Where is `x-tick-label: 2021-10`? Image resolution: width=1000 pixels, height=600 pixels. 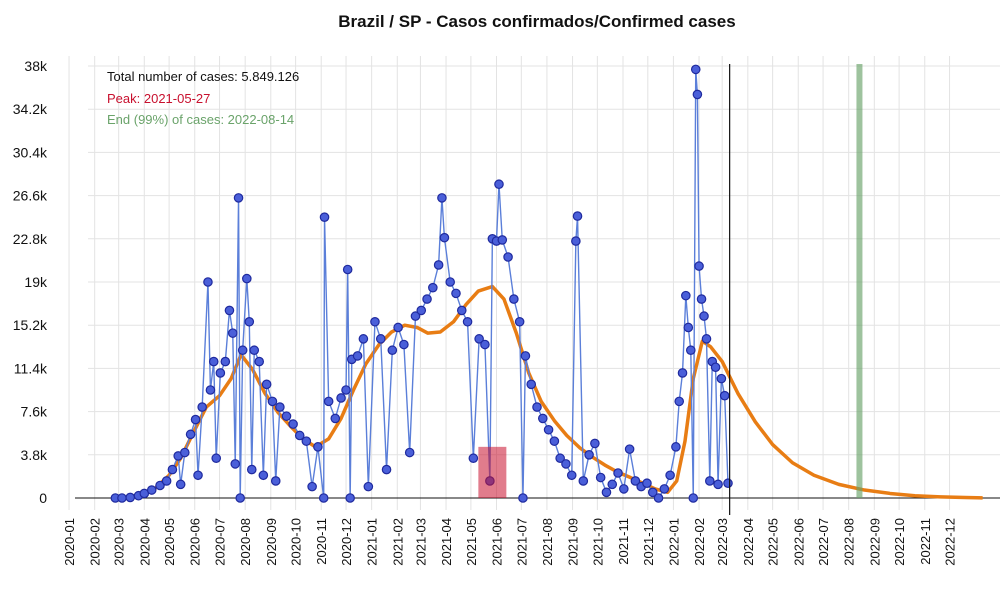
x-tick-label: 2021-10 is located at coordinates (597, 542).